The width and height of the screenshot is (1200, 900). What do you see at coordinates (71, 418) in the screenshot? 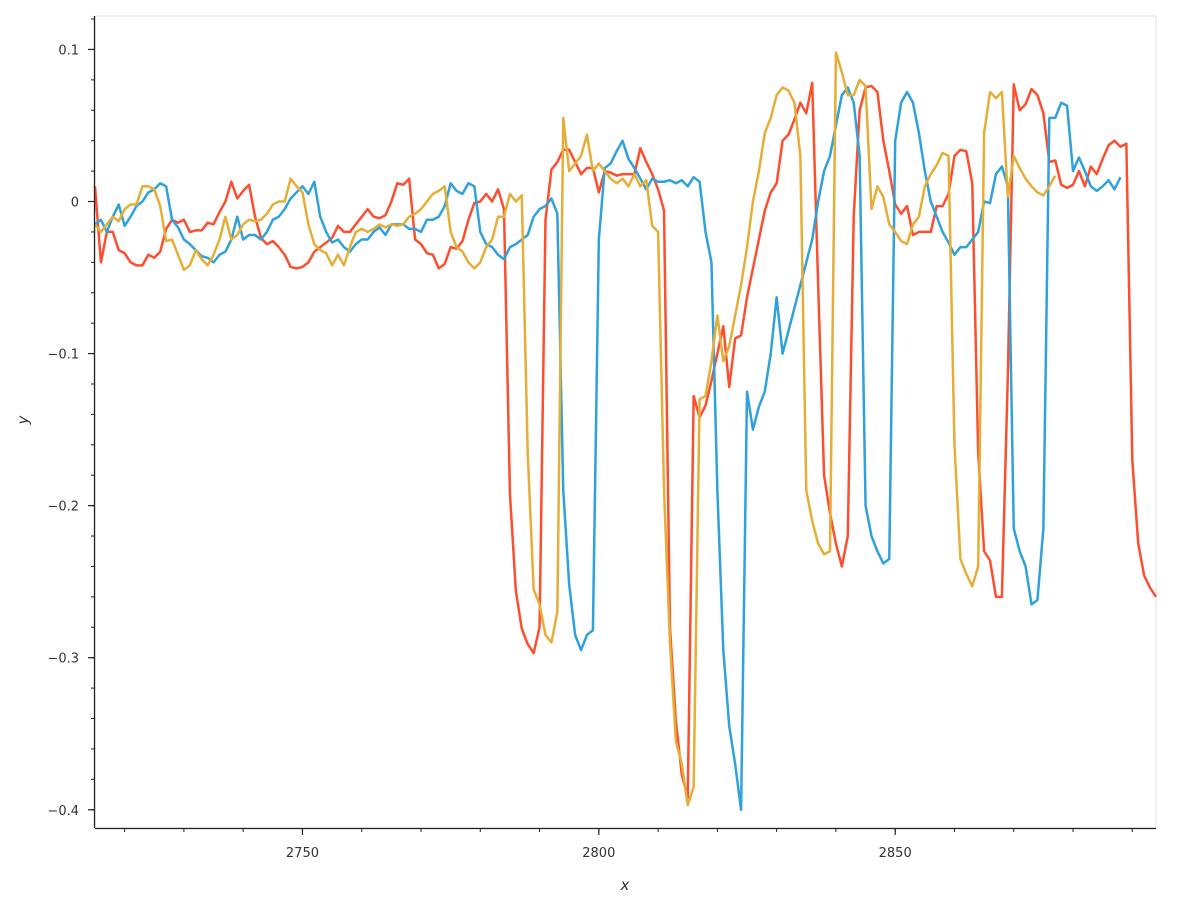
I see `y-axis-ticks: 0.1 0 −0.1 −0.2 −0.3 −0.4` at bounding box center [71, 418].